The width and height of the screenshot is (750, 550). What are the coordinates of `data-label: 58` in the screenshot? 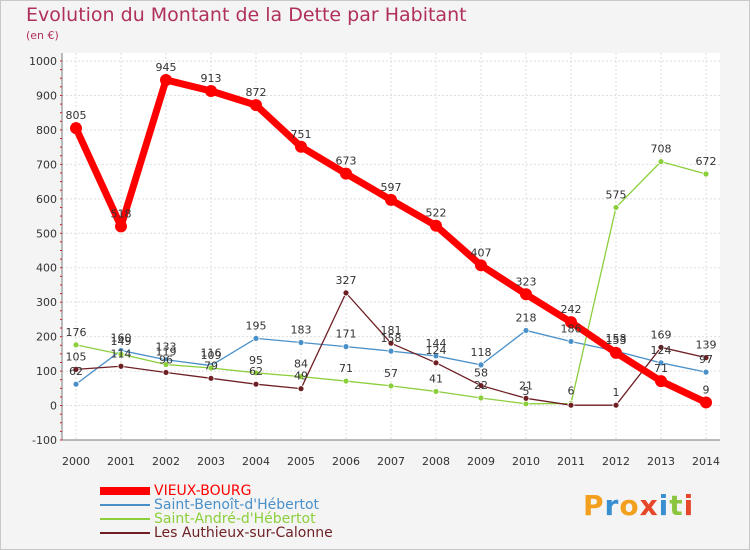 It's located at (481, 373).